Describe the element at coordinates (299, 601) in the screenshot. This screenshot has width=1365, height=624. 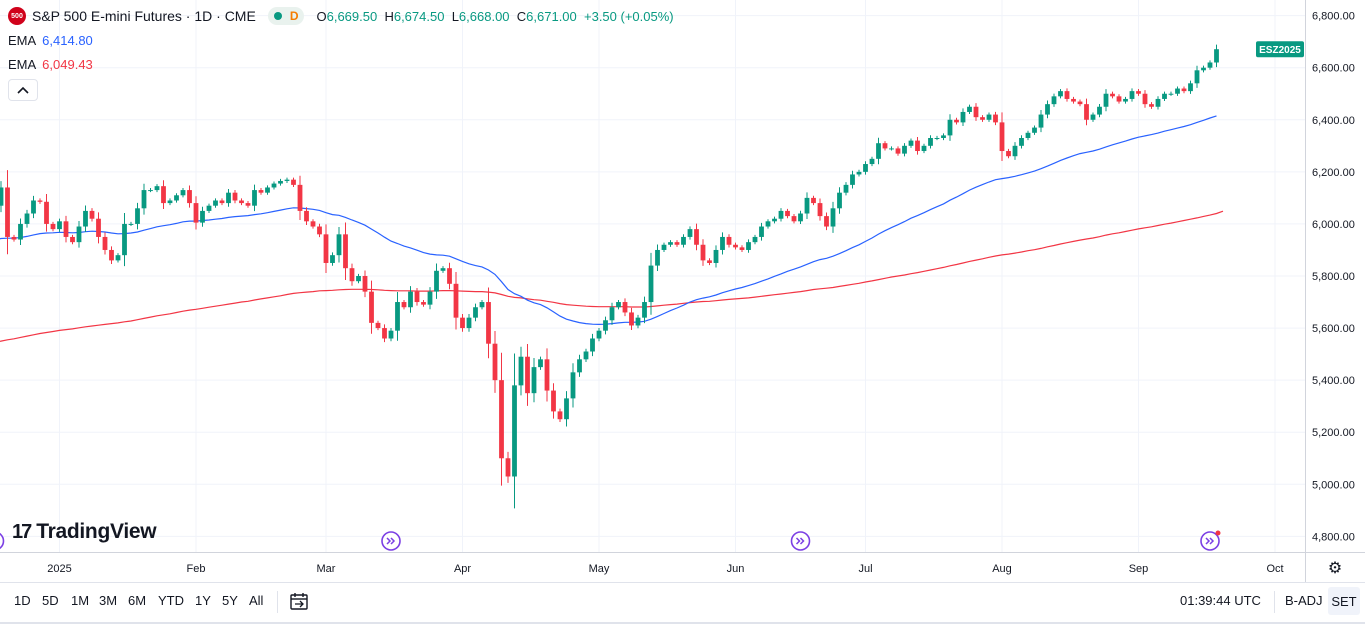
I see `calendar-range-icon` at that location.